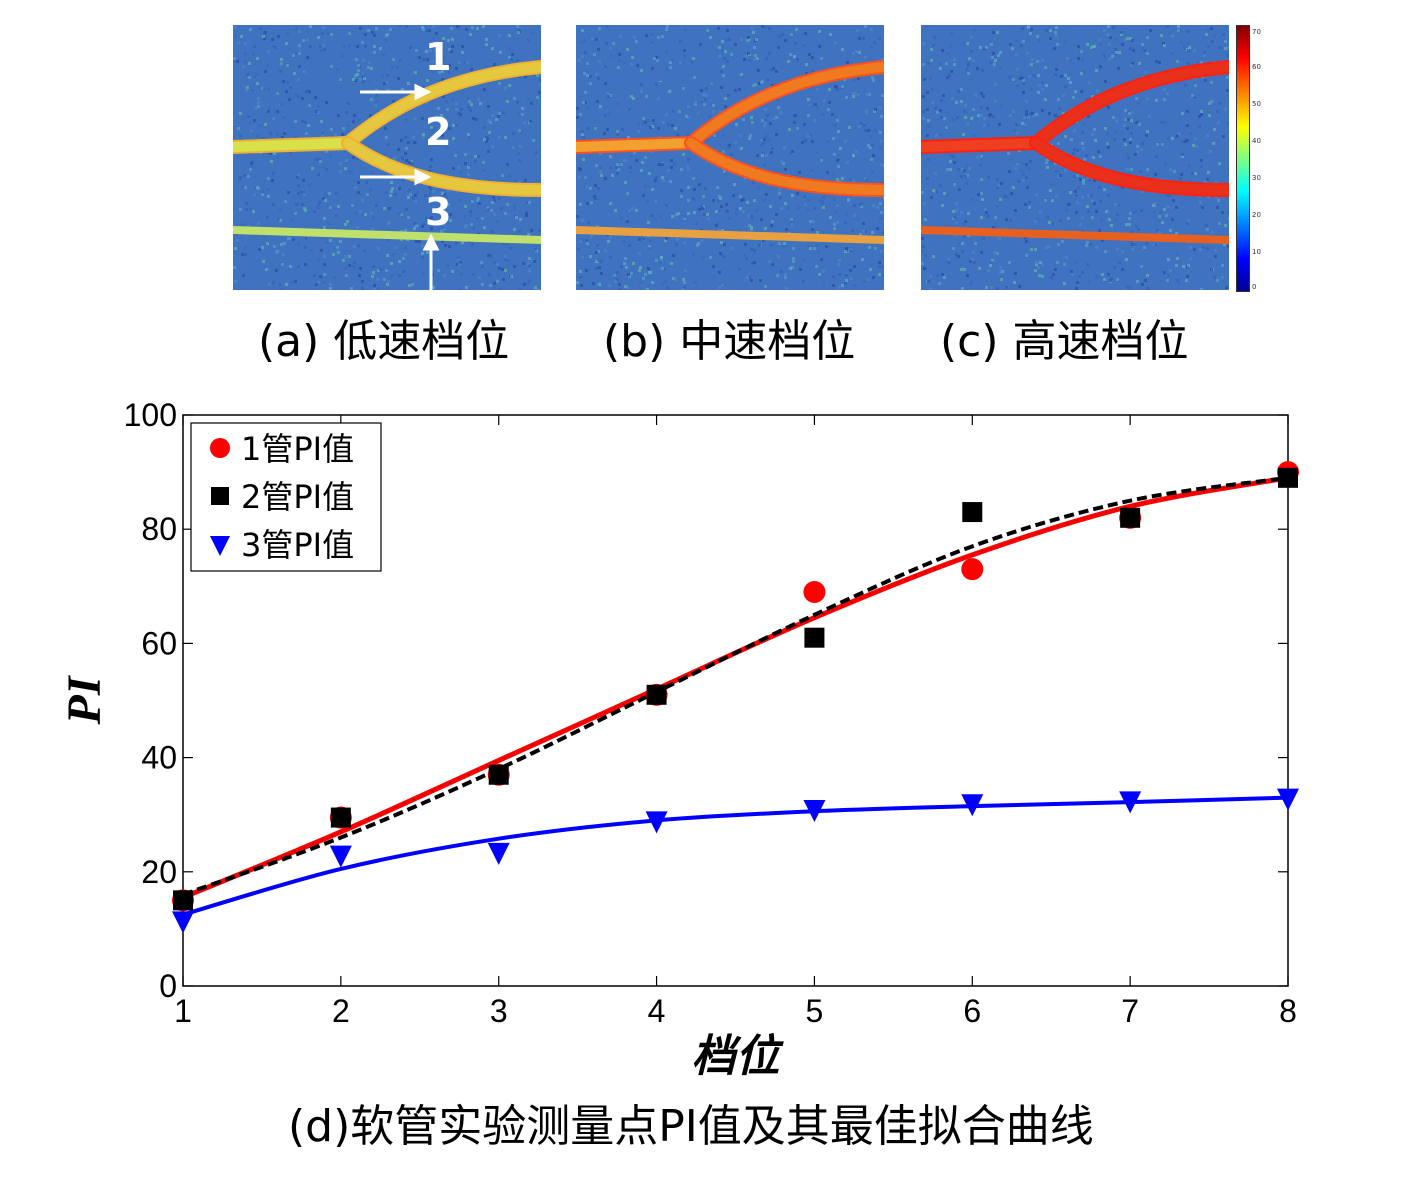 This screenshot has height=1178, width=1424. Describe the element at coordinates (1256, 104) in the screenshot. I see `colorbar-tick: 50` at that location.